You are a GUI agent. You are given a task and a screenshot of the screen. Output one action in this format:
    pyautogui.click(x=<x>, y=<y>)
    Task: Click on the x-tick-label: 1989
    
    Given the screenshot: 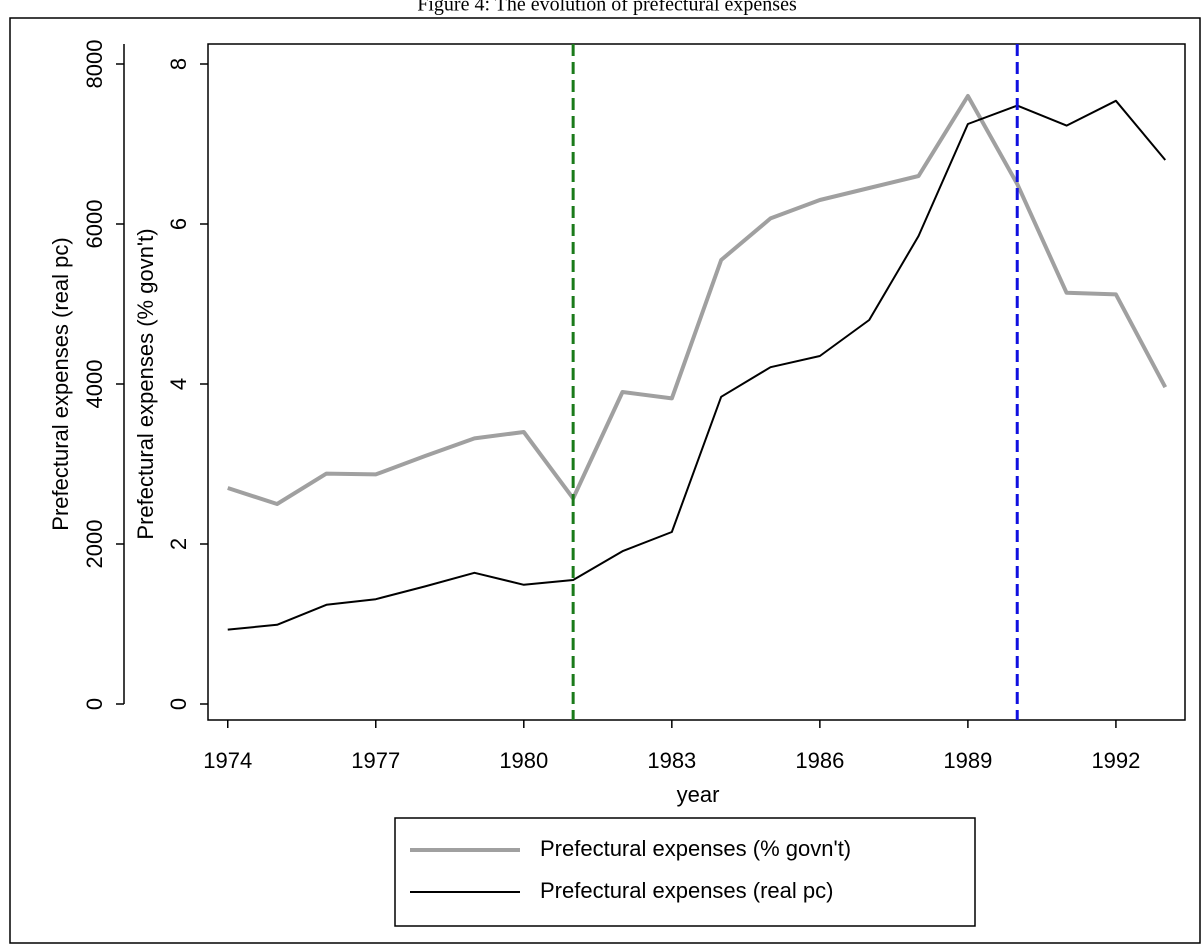 What is the action you would take?
    pyautogui.click(x=967, y=760)
    